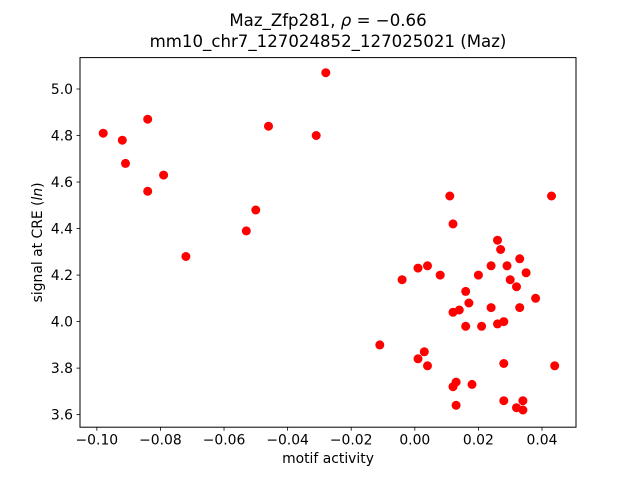  Describe the element at coordinates (224, 441) in the screenshot. I see `x-tick-label: −0.06` at that location.